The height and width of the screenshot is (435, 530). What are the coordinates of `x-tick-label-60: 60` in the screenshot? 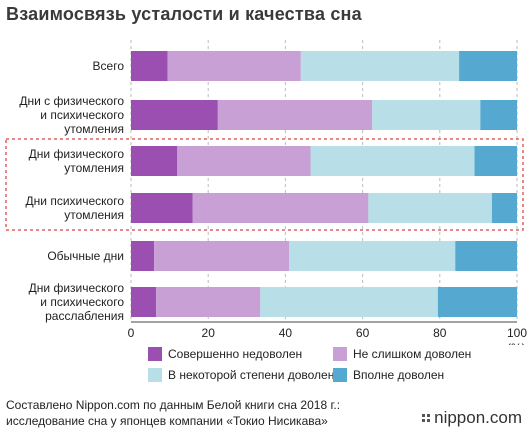 It's located at (363, 333).